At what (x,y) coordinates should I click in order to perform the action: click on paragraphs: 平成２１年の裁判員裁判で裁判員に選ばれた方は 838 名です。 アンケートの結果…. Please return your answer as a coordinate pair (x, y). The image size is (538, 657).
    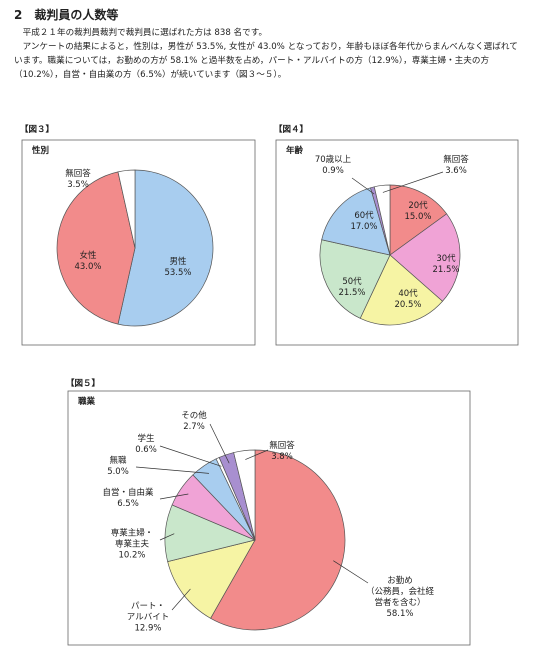
    Looking at the image, I should click on (269, 54).